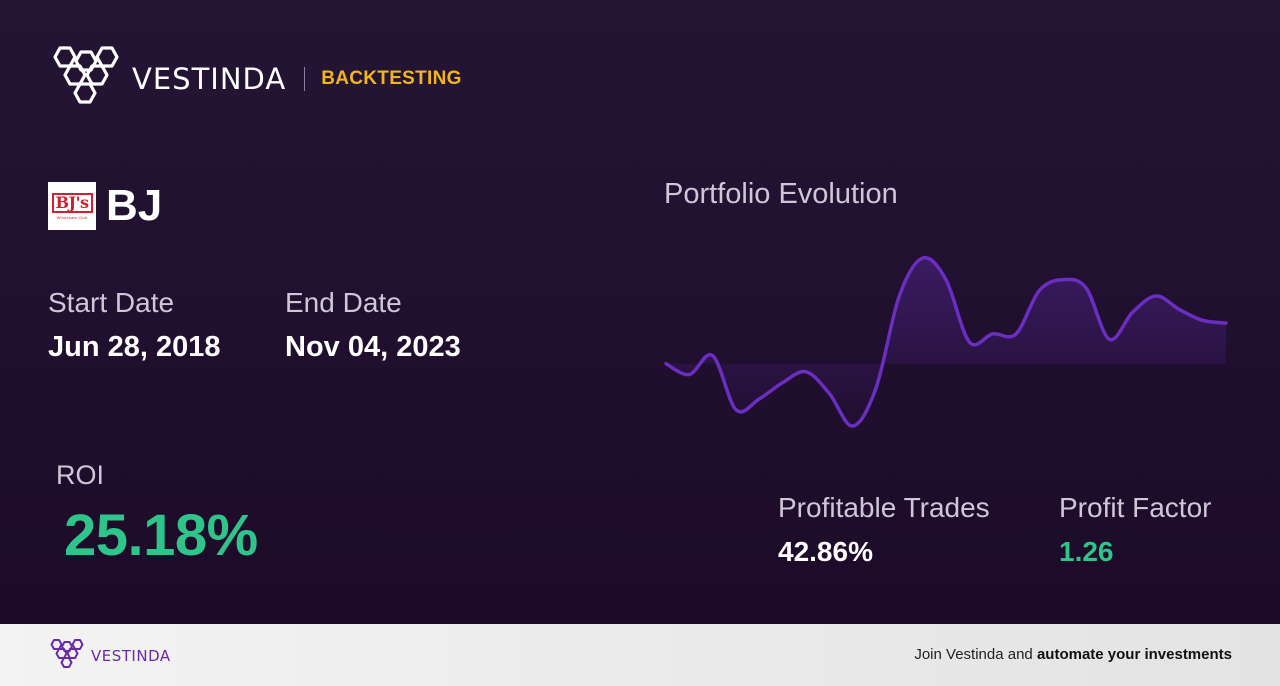 This screenshot has width=1280, height=686. Describe the element at coordinates (134, 347) in the screenshot. I see `start-date-value: Jun 28, 2018` at that location.